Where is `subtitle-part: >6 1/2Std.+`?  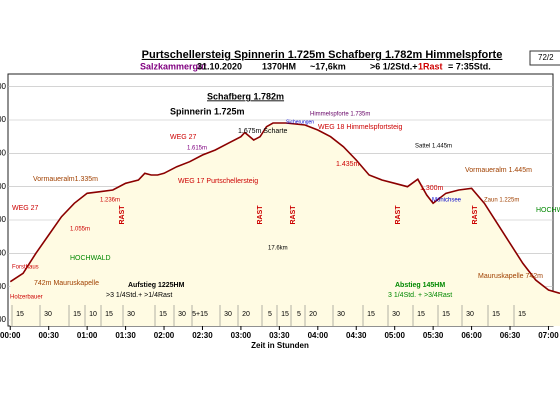 subtitle-part: >6 1/2Std.+ is located at coordinates (394, 66).